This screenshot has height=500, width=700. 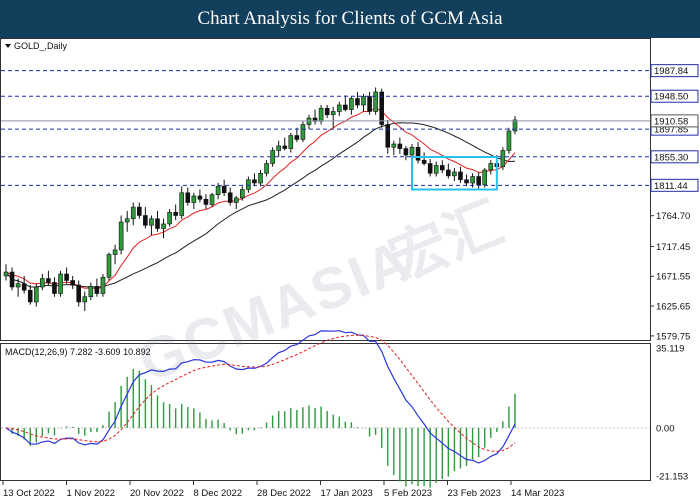 I want to click on time-tick-label: 17 Jan 2023, so click(x=347, y=493).